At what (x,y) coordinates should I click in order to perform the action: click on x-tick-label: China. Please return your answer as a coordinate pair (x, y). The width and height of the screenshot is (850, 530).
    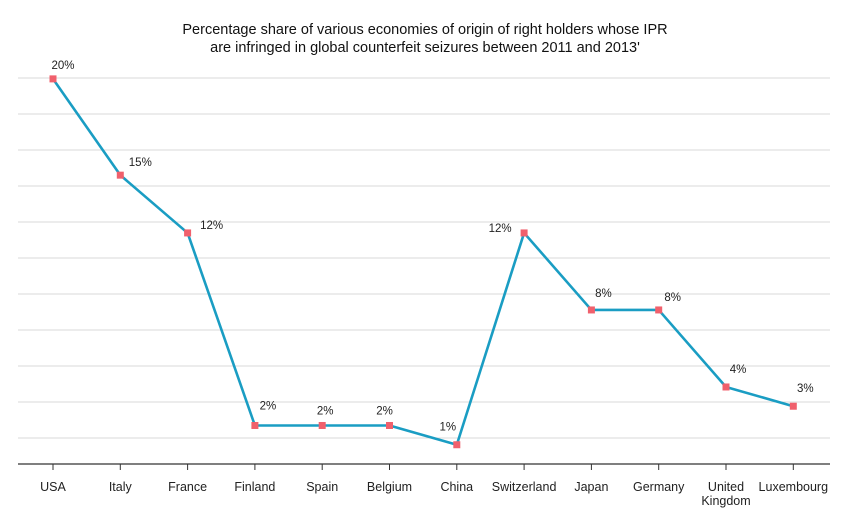
    Looking at the image, I should click on (456, 487).